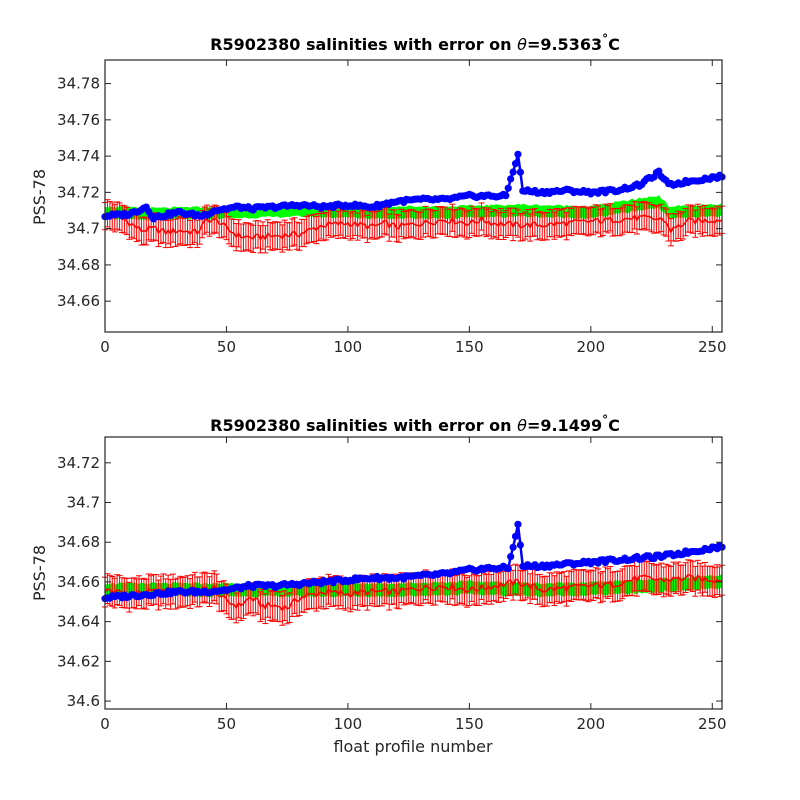 The height and width of the screenshot is (800, 800). What do you see at coordinates (83, 701) in the screenshot?
I see `y-tick-label: 34.6` at bounding box center [83, 701].